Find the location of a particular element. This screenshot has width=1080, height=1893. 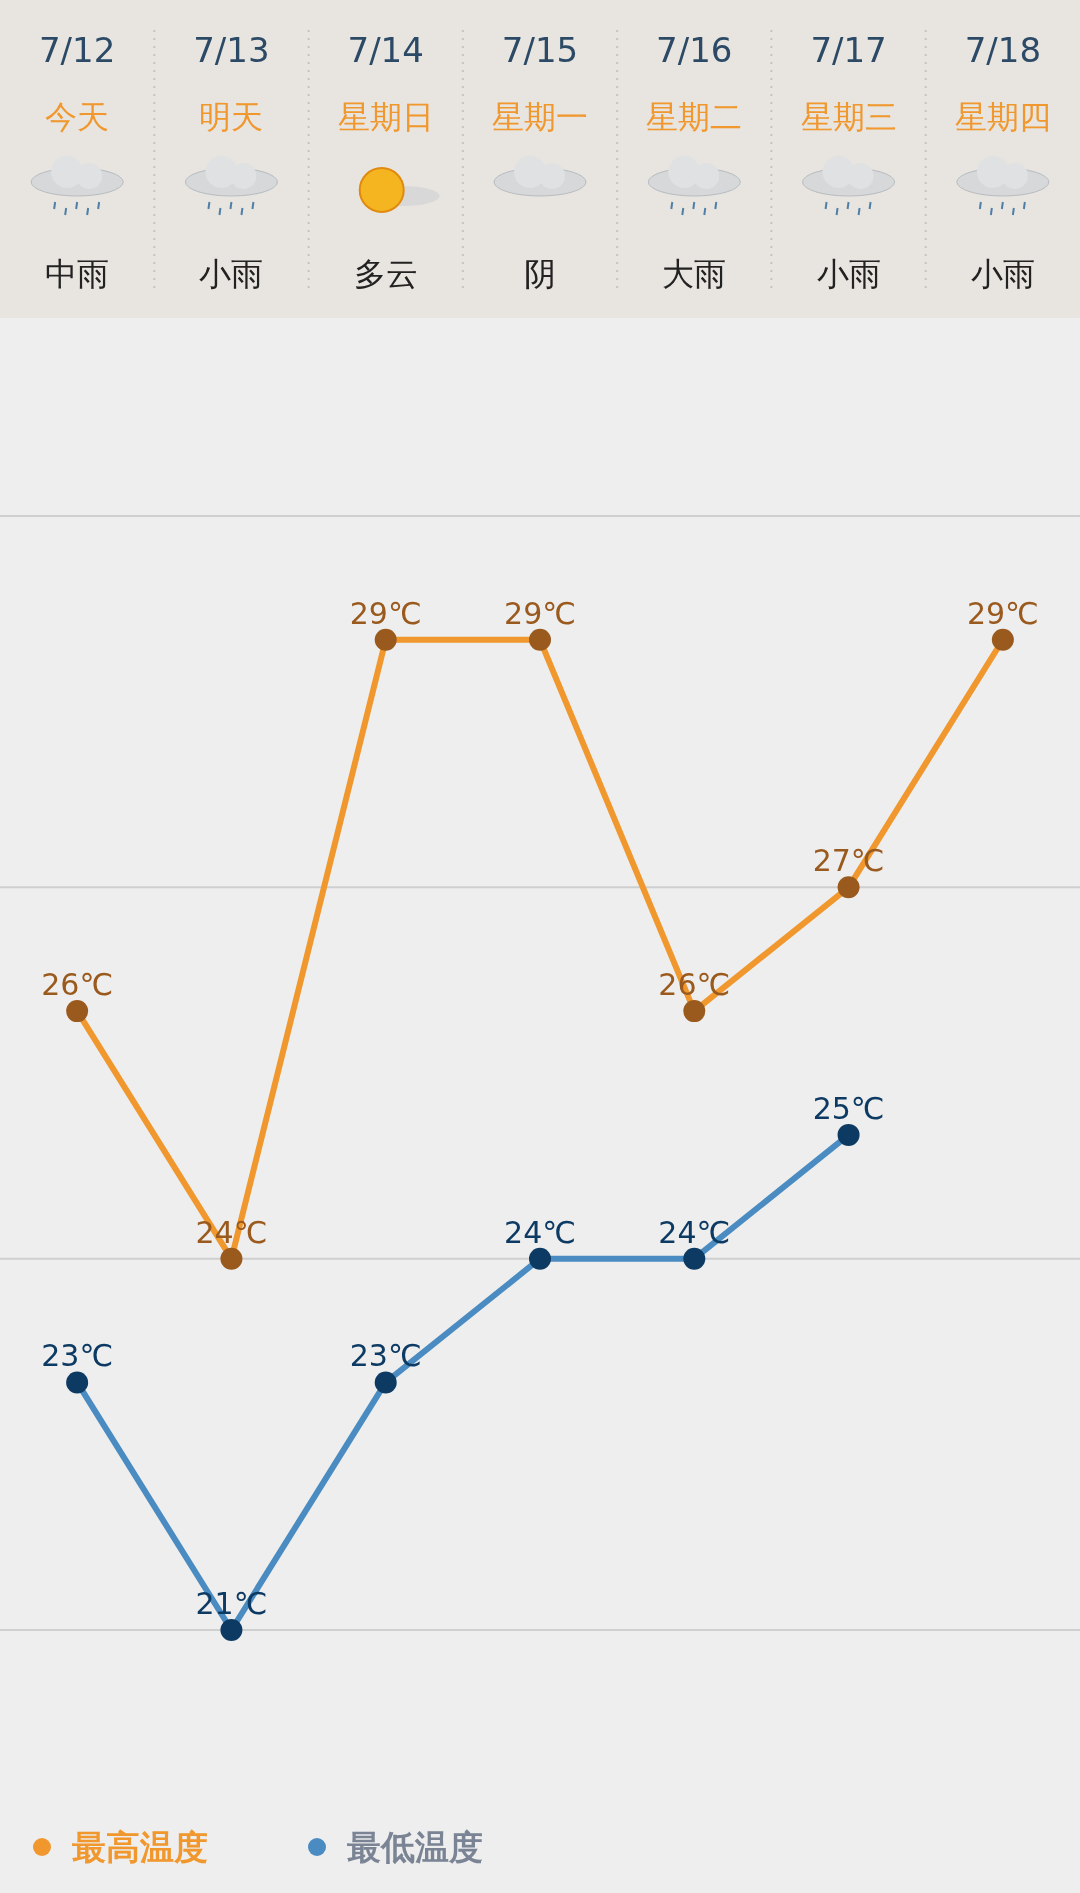

text: 多云 is located at coordinates (385, 274).